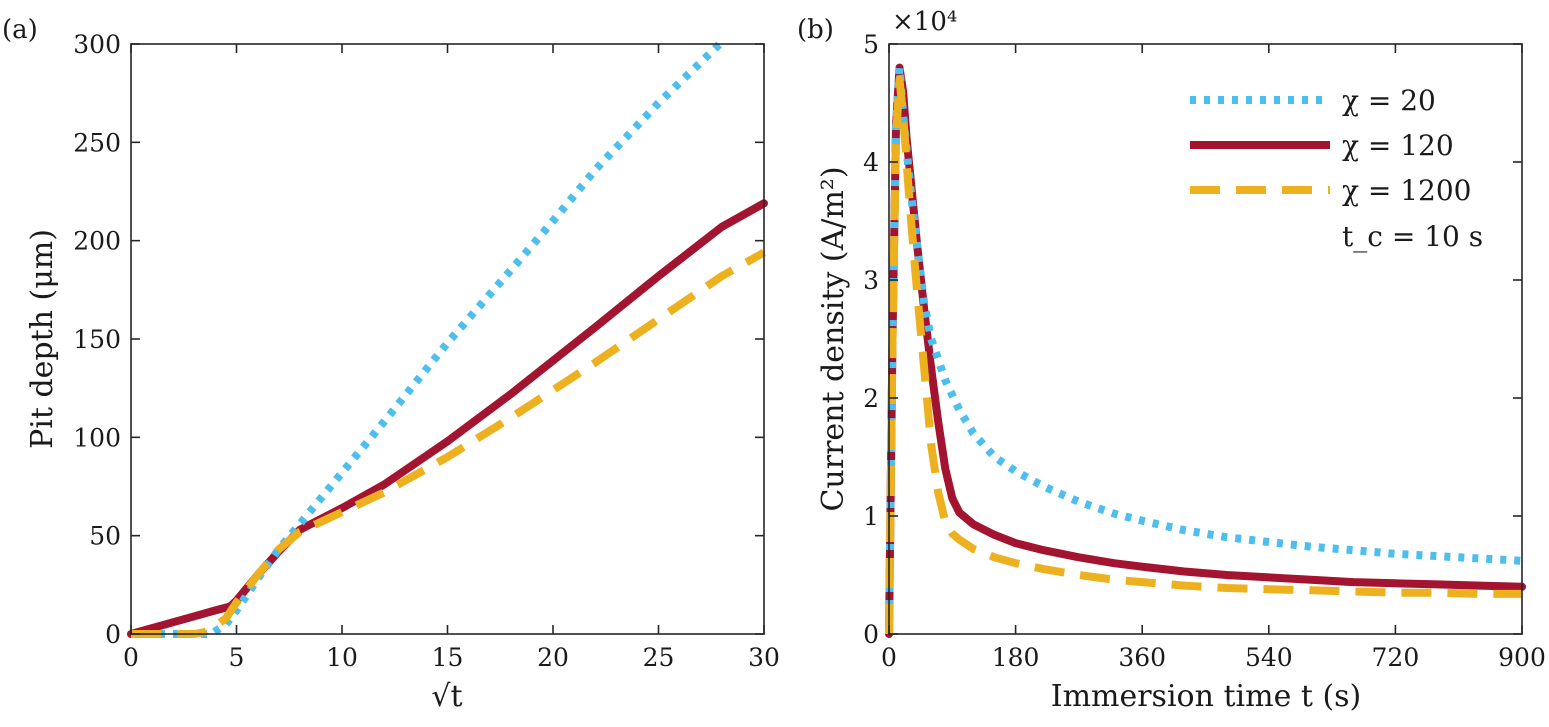  Describe the element at coordinates (871, 516) in the screenshot. I see `panel-b-y-tick-label: 1` at that location.